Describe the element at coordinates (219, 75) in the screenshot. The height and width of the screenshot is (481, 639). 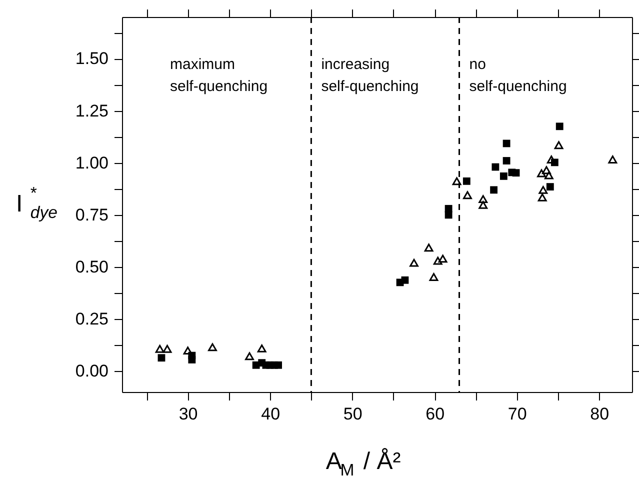
I see `annotation: maximum self-quenching` at that location.